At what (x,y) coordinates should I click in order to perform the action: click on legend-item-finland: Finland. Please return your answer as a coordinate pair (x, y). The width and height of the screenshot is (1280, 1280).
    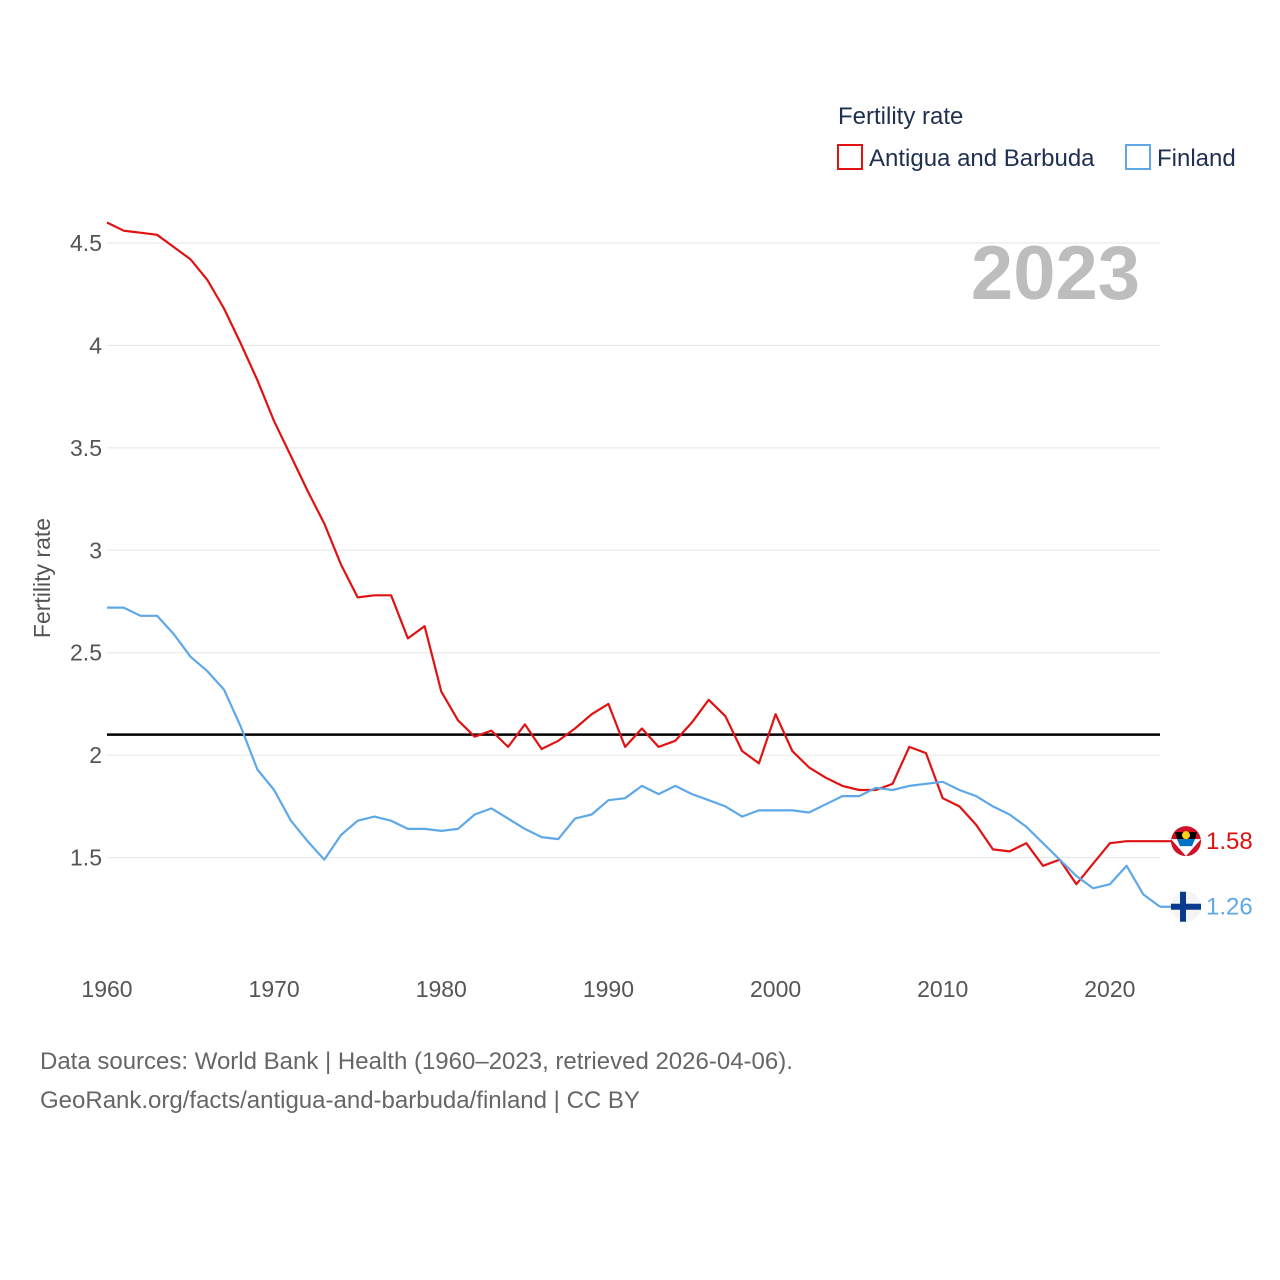
    Looking at the image, I should click on (1180, 158).